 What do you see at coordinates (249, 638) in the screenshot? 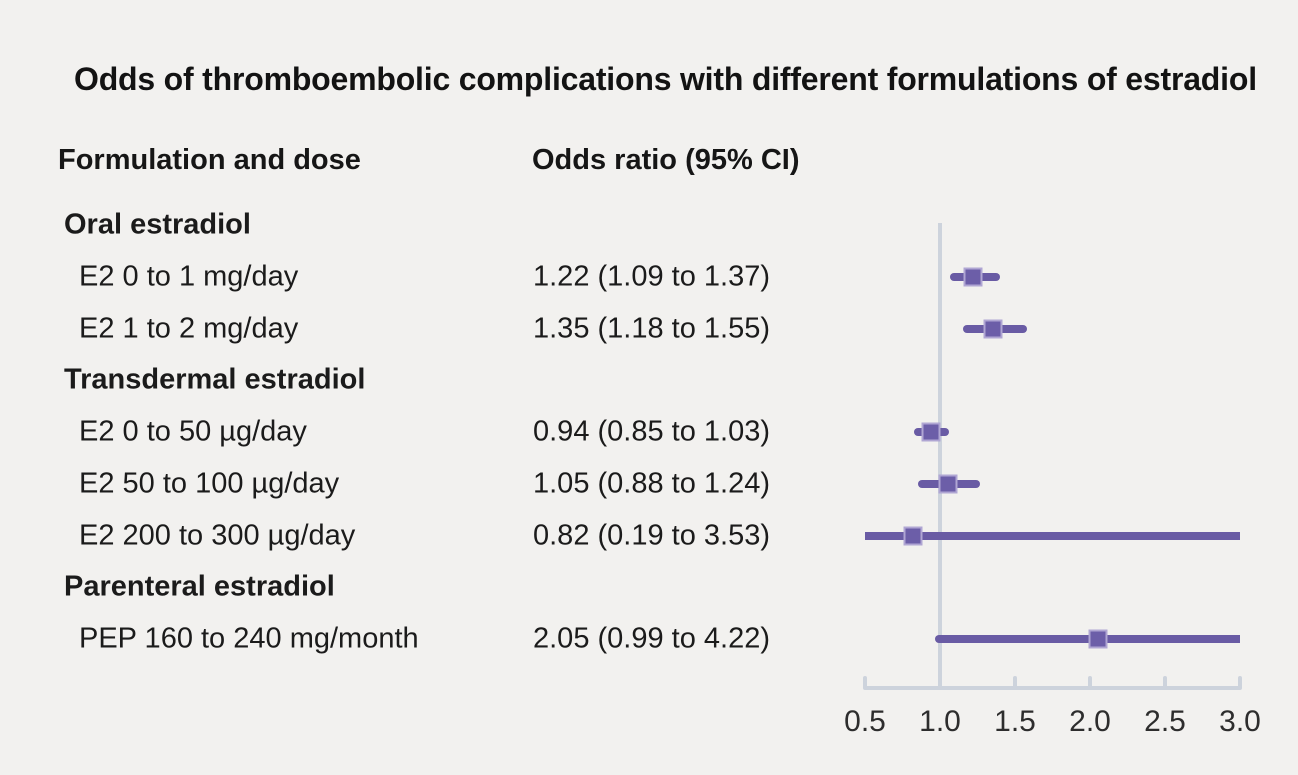
I see `dose-label: PEP 160 to 240 mg/month` at bounding box center [249, 638].